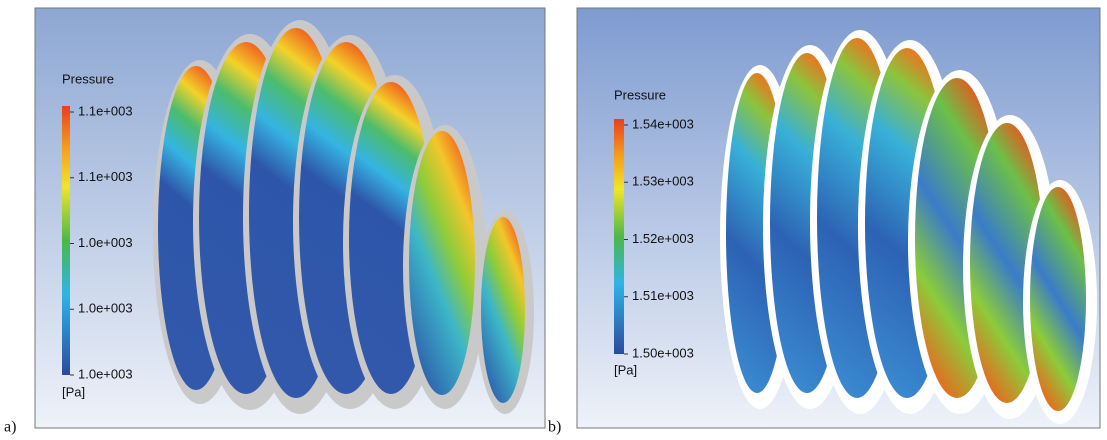 The image size is (1107, 440). I want to click on legend-tick-label: 1.54e+003, so click(663, 123).